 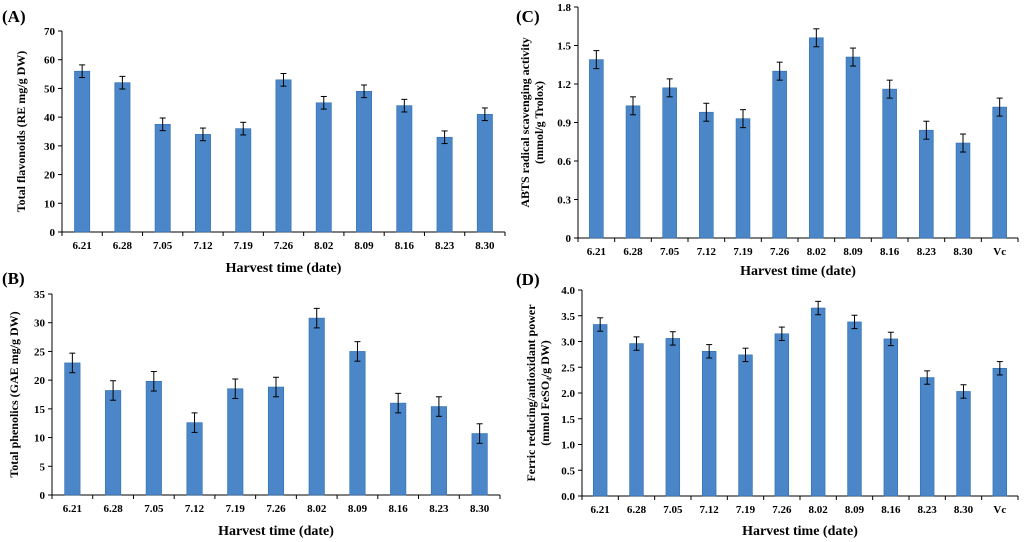 What do you see at coordinates (50, 32) in the screenshot?
I see `y-tick-label: 70` at bounding box center [50, 32].